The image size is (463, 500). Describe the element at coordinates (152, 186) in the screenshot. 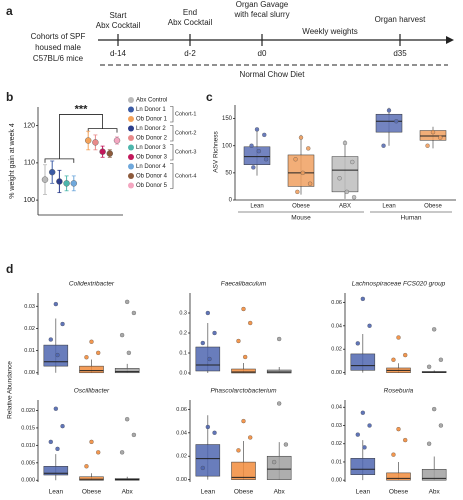

I see `legend-label: Ob Donor 5` at that location.